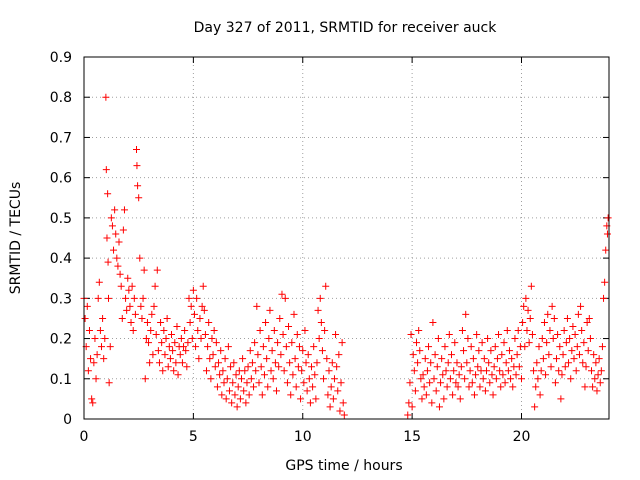 The width and height of the screenshot is (640, 480). I want to click on y-tick-label: 0.7, so click(61, 138).